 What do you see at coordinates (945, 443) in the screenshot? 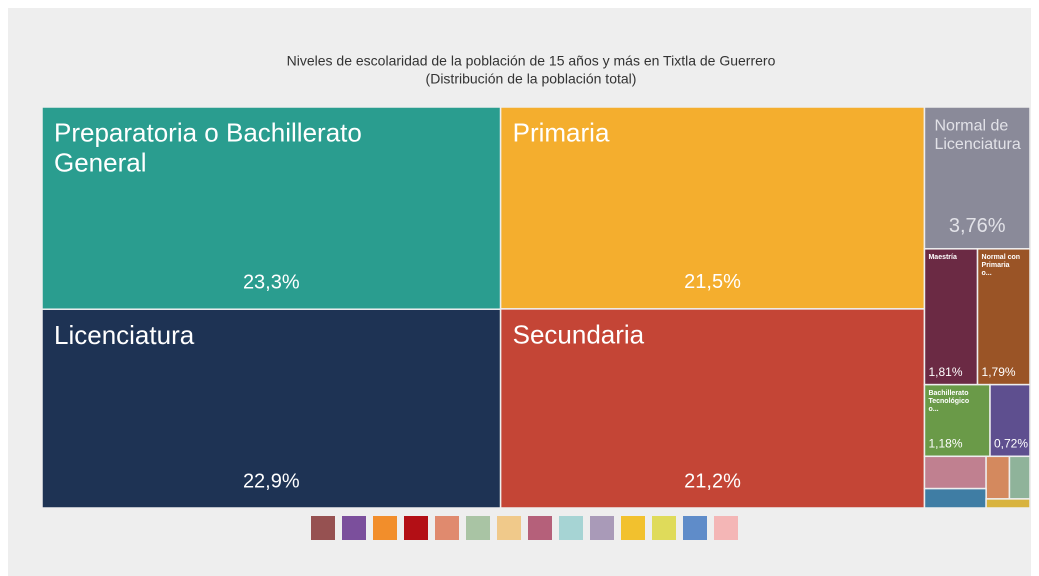
I see `value-label: 1,18%` at bounding box center [945, 443].